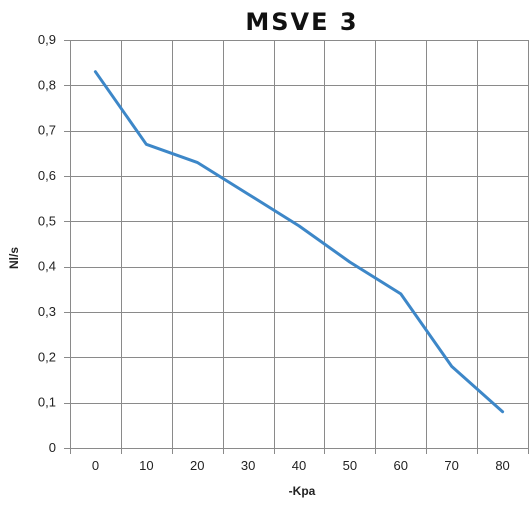 This screenshot has width=529, height=505. Describe the element at coordinates (47, 39) in the screenshot. I see `y-tick-label: 0,9` at that location.